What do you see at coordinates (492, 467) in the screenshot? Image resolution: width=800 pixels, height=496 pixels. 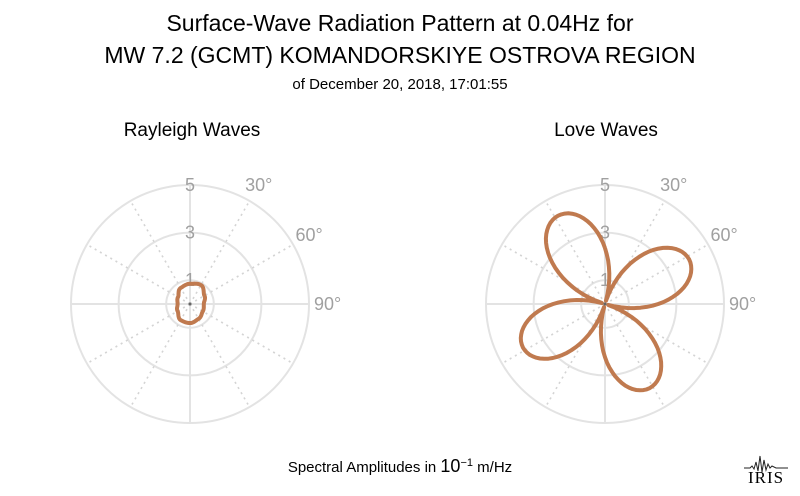 I see `units-suffix: m/Hz` at bounding box center [492, 467].